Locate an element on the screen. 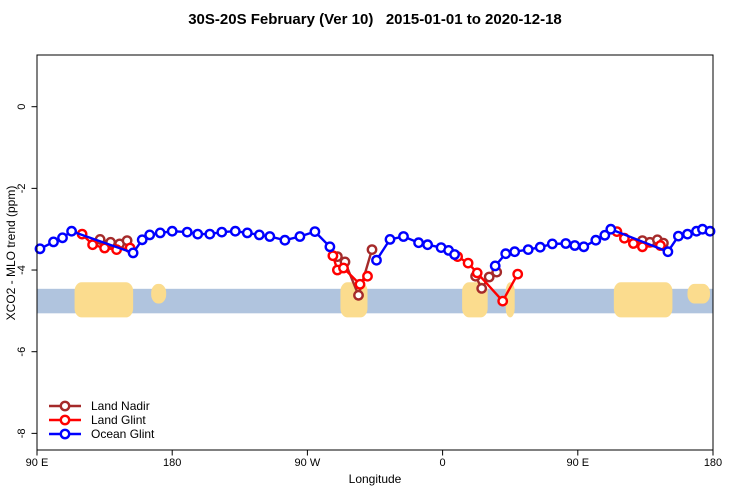  y-tick-label: -8 is located at coordinates (22, 433).